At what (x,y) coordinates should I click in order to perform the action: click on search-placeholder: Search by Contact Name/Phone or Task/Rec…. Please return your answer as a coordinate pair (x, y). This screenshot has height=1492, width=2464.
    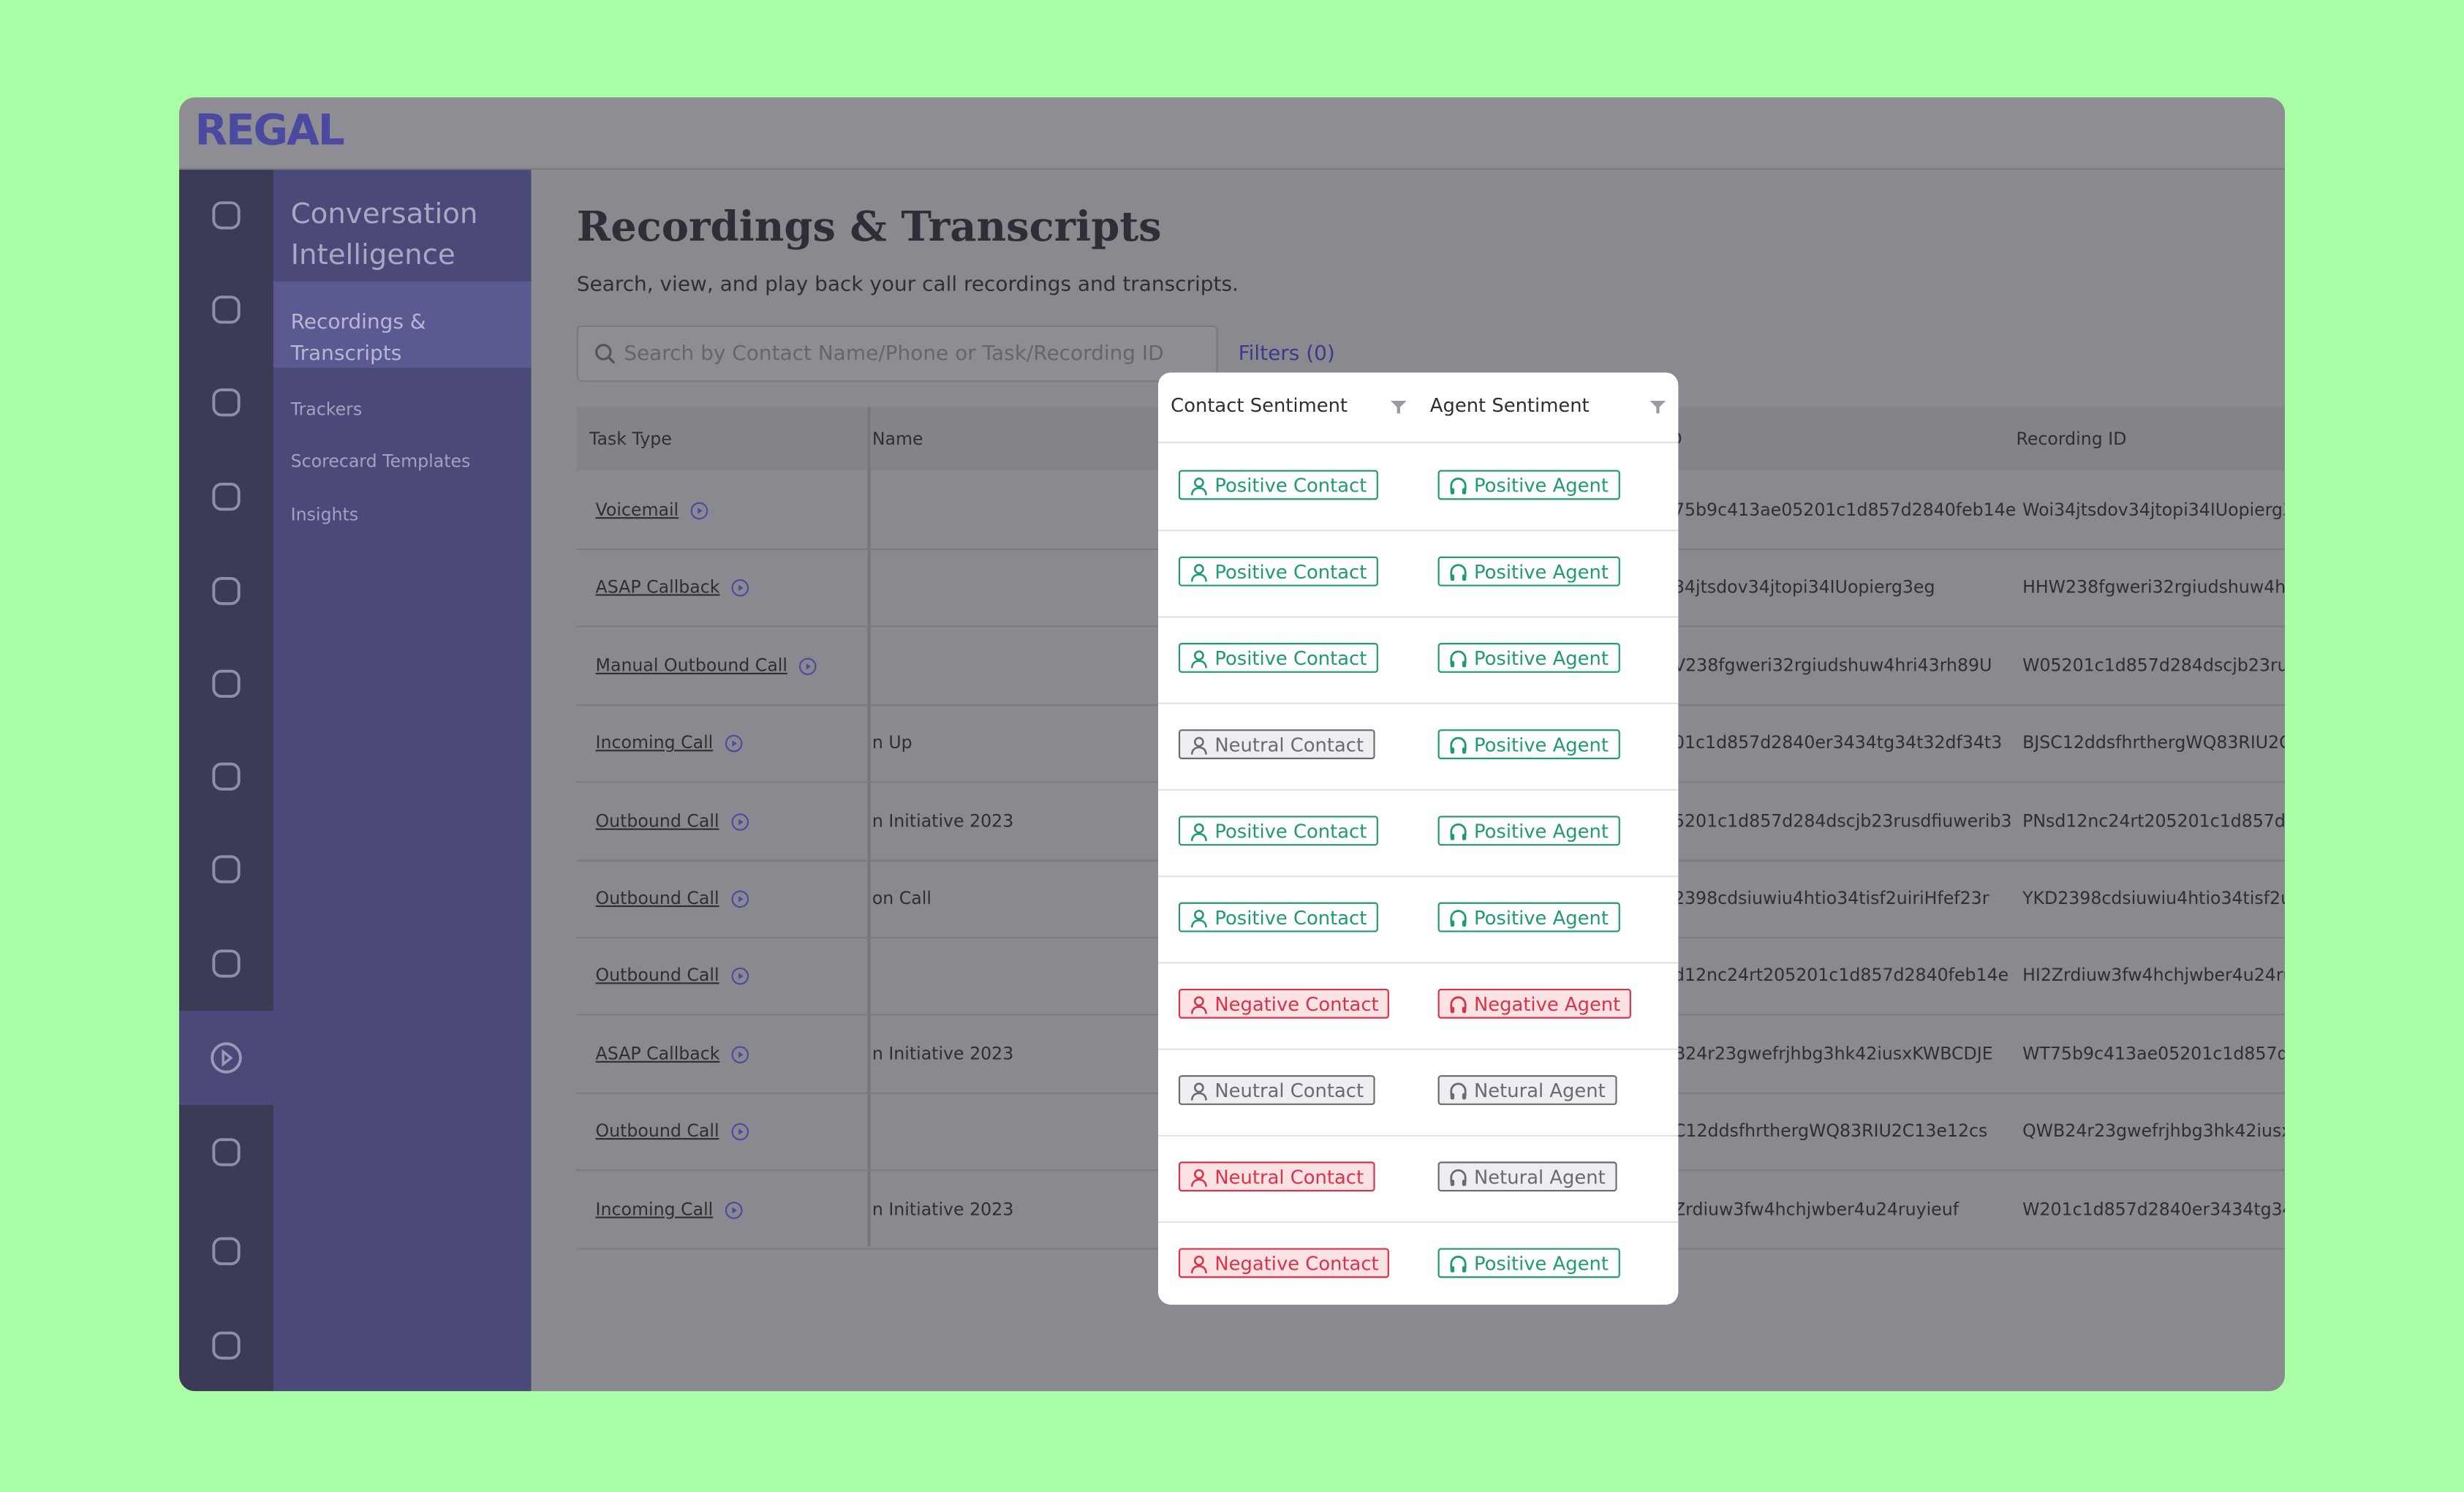
    Looking at the image, I should click on (894, 354).